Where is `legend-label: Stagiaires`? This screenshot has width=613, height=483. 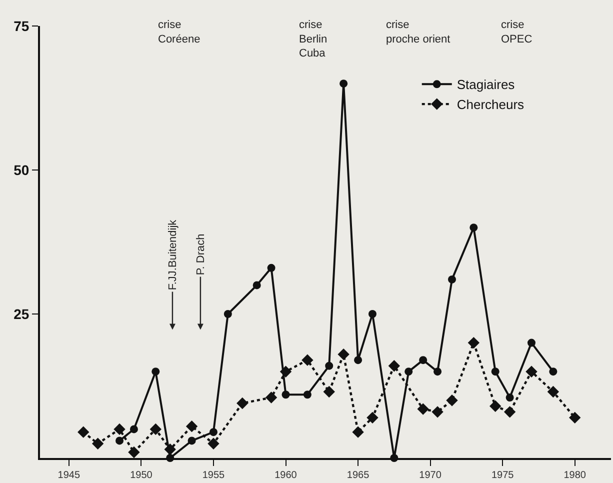
legend-label: Stagiaires is located at coordinates (486, 84).